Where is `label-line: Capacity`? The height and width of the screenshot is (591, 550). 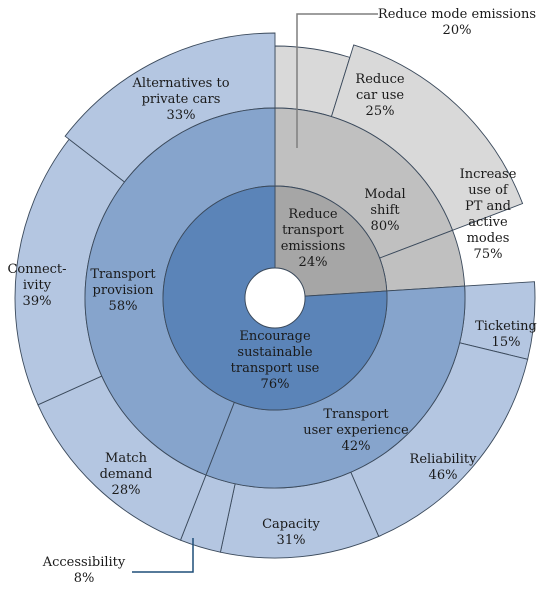 label-line: Capacity is located at coordinates (291, 524).